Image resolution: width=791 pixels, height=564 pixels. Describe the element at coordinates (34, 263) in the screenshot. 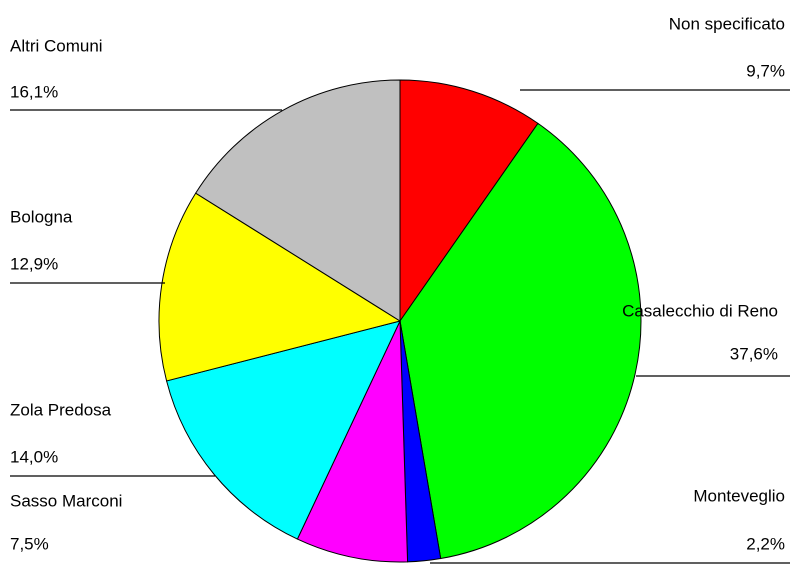

I see `value-label: 12,9%` at that location.